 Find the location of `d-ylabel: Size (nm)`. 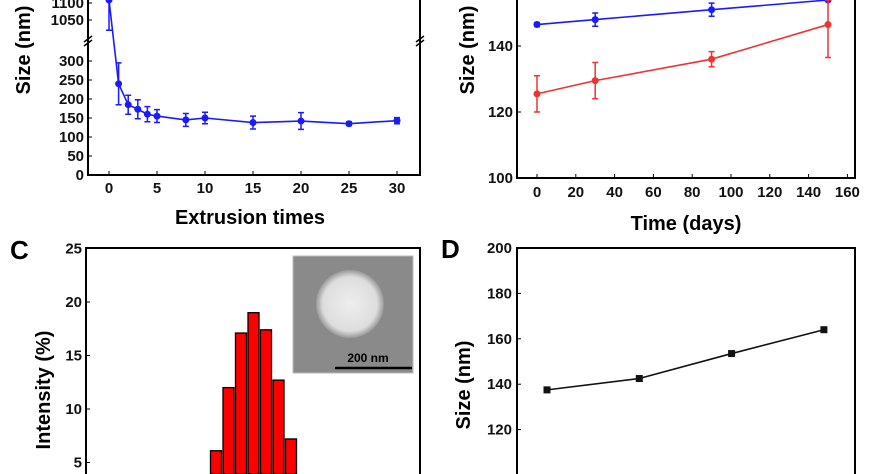

d-ylabel: Size (nm) is located at coordinates (464, 385).